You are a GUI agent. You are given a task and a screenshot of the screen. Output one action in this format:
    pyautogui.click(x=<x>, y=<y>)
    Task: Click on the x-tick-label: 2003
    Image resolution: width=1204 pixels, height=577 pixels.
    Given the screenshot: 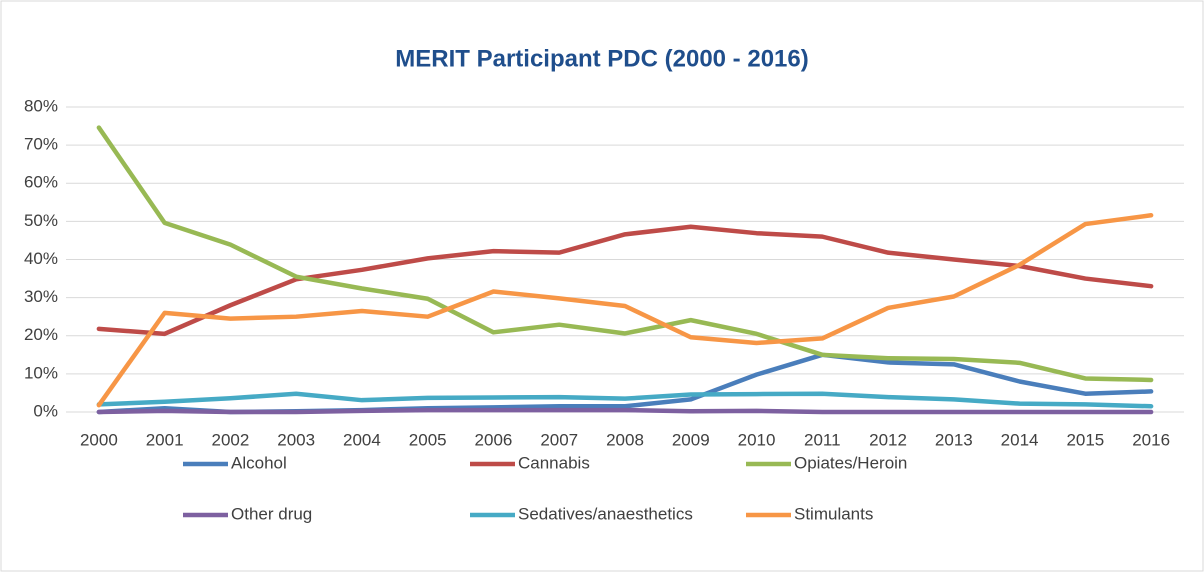 What is the action you would take?
    pyautogui.click(x=296, y=439)
    